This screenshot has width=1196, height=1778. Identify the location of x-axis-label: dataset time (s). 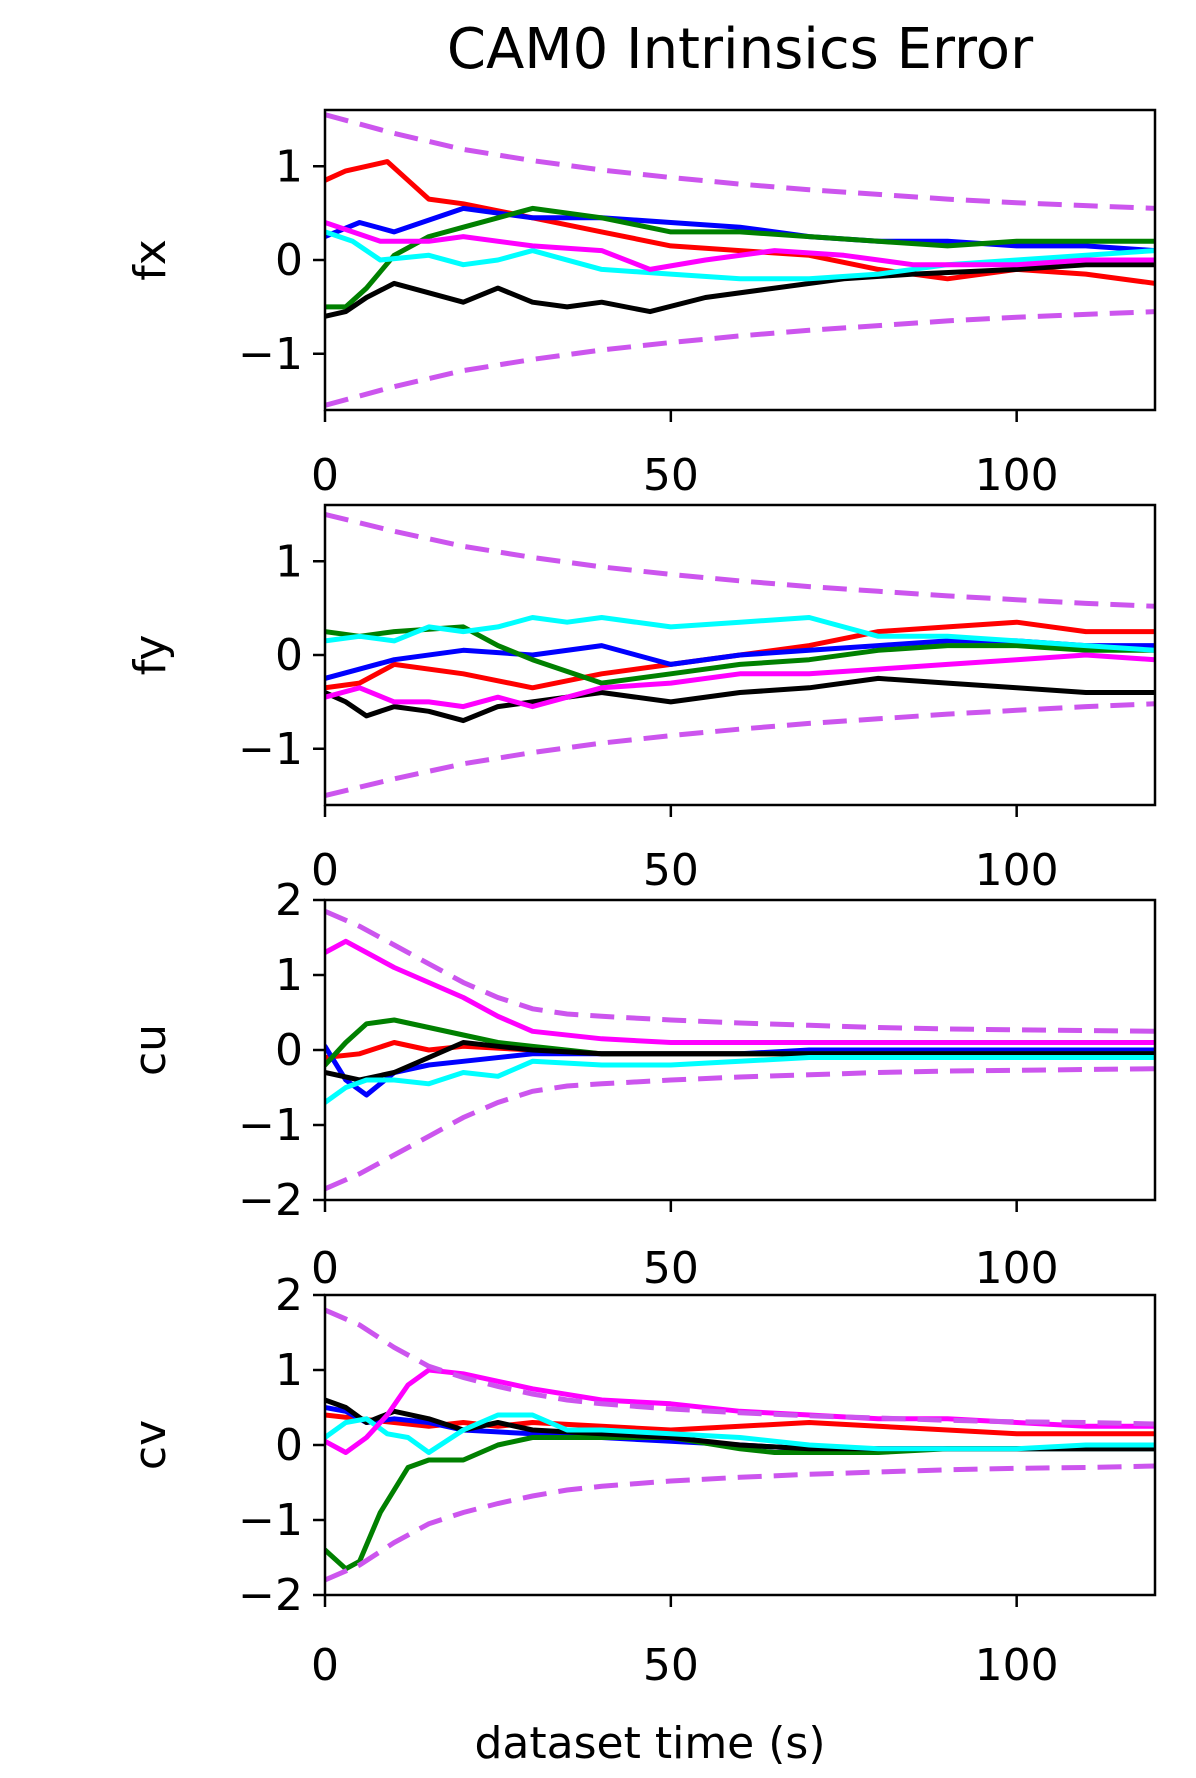
(650, 1743).